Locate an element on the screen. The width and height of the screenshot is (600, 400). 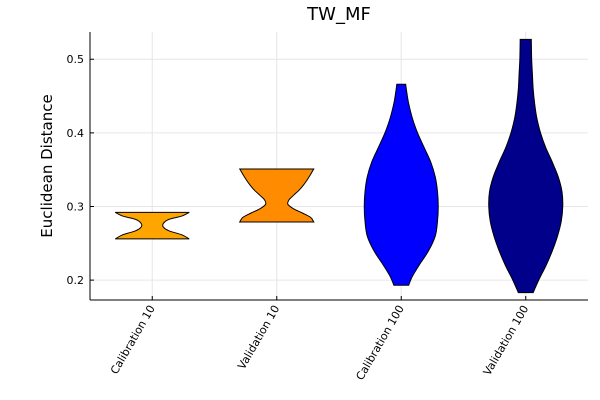
y-tick-label: 0.4 is located at coordinates (76, 133).